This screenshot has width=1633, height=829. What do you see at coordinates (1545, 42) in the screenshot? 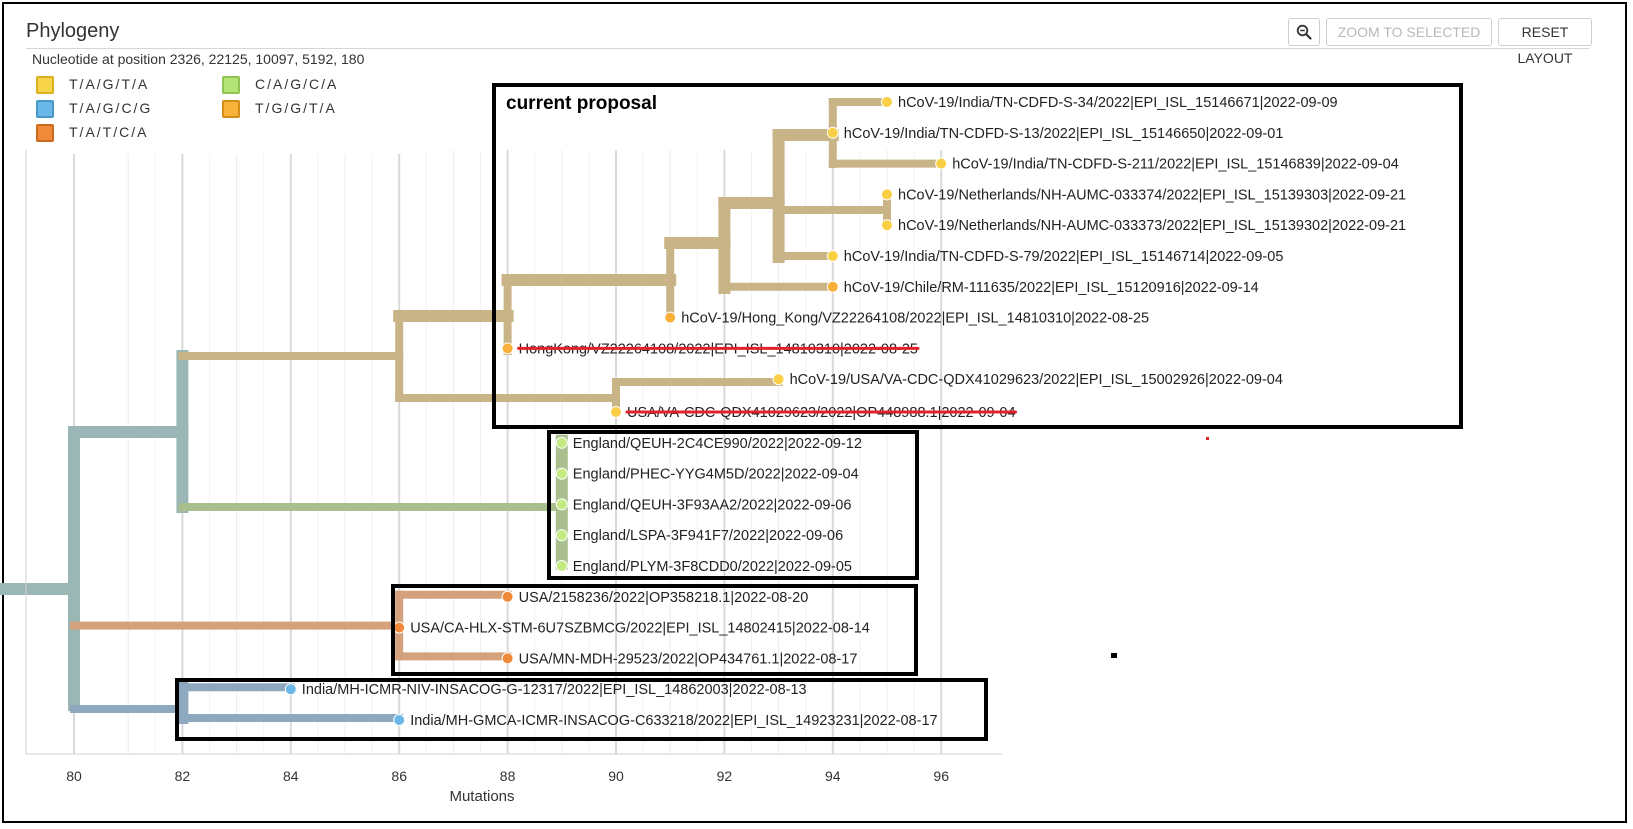
I see `reset-layout-button: RESET LAYOUT` at bounding box center [1545, 42].